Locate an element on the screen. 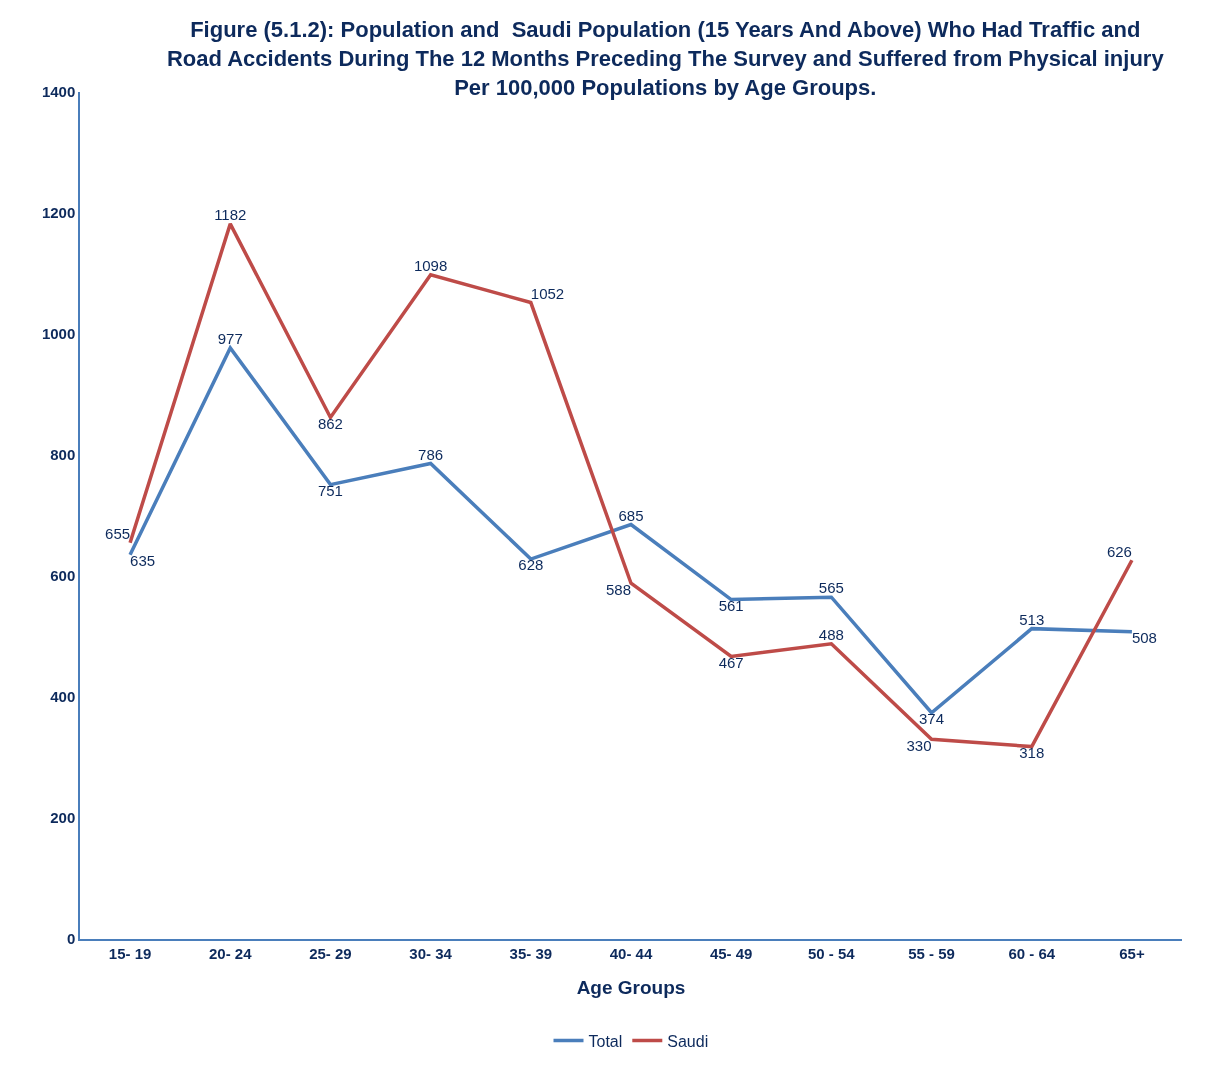 Image resolution: width=1232 pixels, height=1070 pixels. data-label: 318 is located at coordinates (1032, 752).